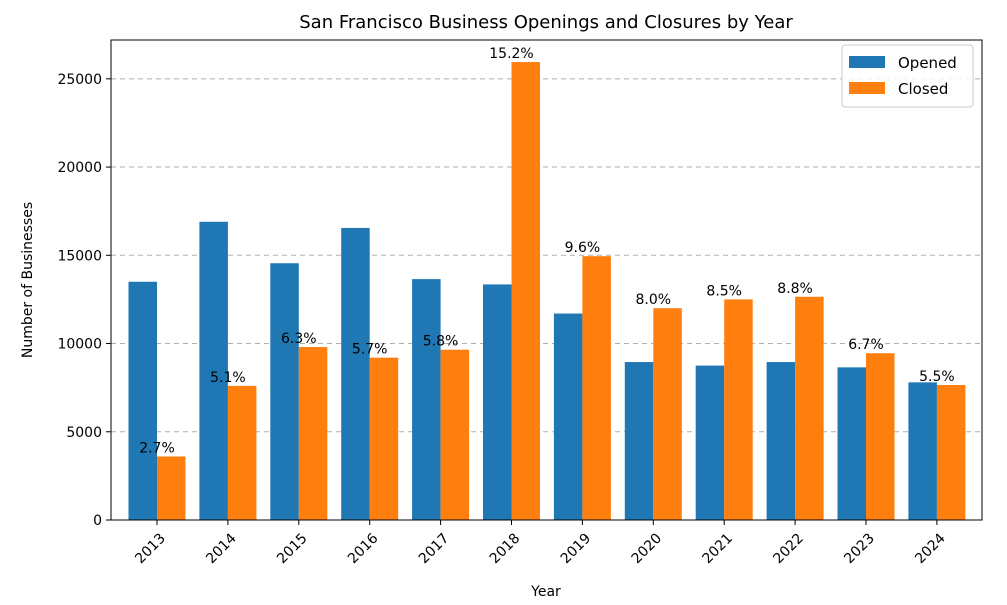 The width and height of the screenshot is (1007, 605). Describe the element at coordinates (596, 388) in the screenshot. I see `bar-closed-2019` at that location.